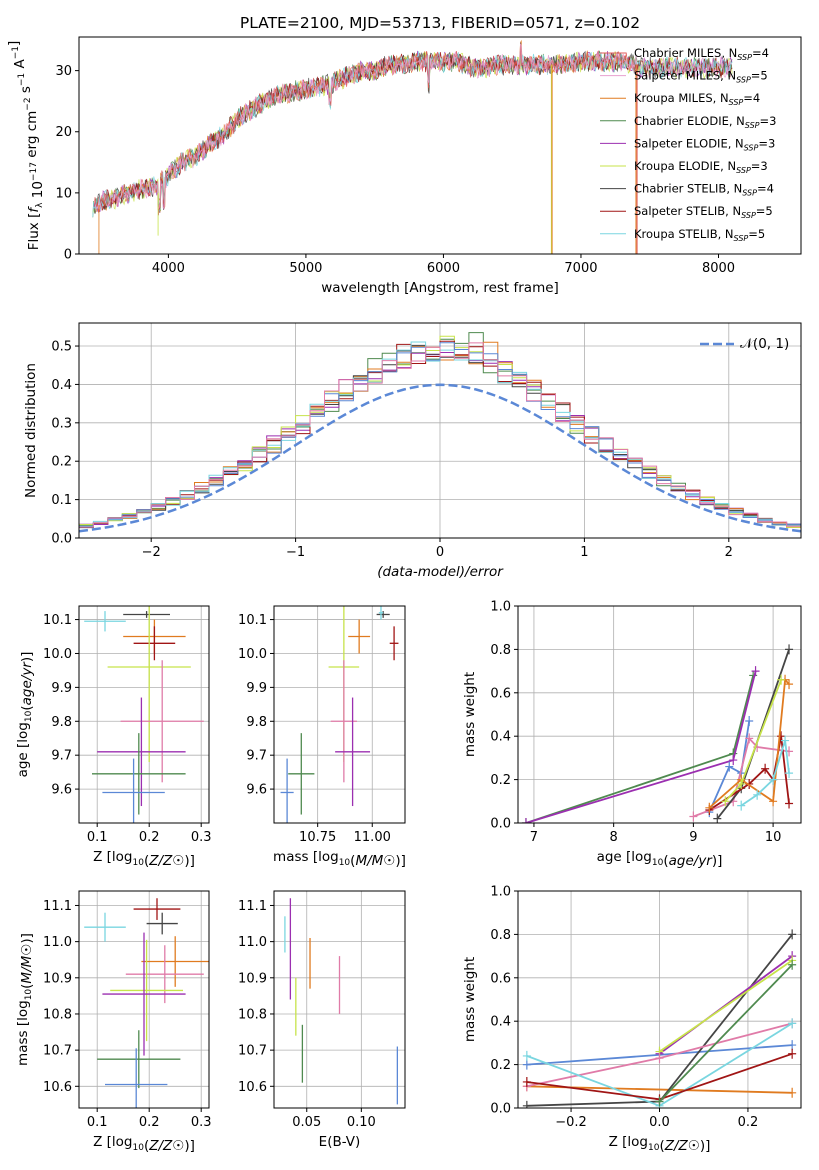 The height and width of the screenshot is (1170, 819). I want to click on legend-sub: SSP, so click(751, 147).